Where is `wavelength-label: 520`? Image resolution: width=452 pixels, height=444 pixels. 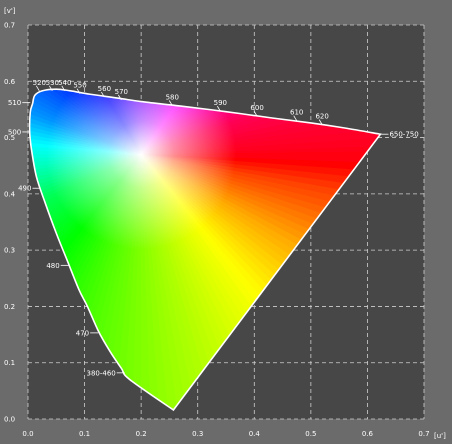 wavelength-label: 520 is located at coordinates (39, 83).